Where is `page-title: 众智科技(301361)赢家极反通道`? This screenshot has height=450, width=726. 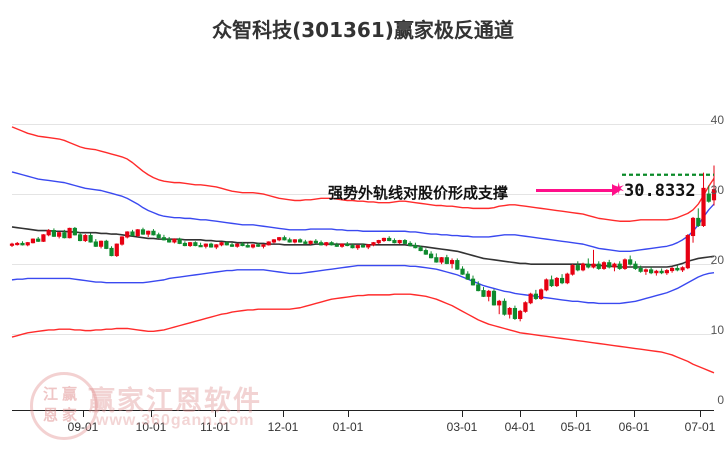
page-title: 众智科技(301361)赢家极反通道 is located at coordinates (363, 30).